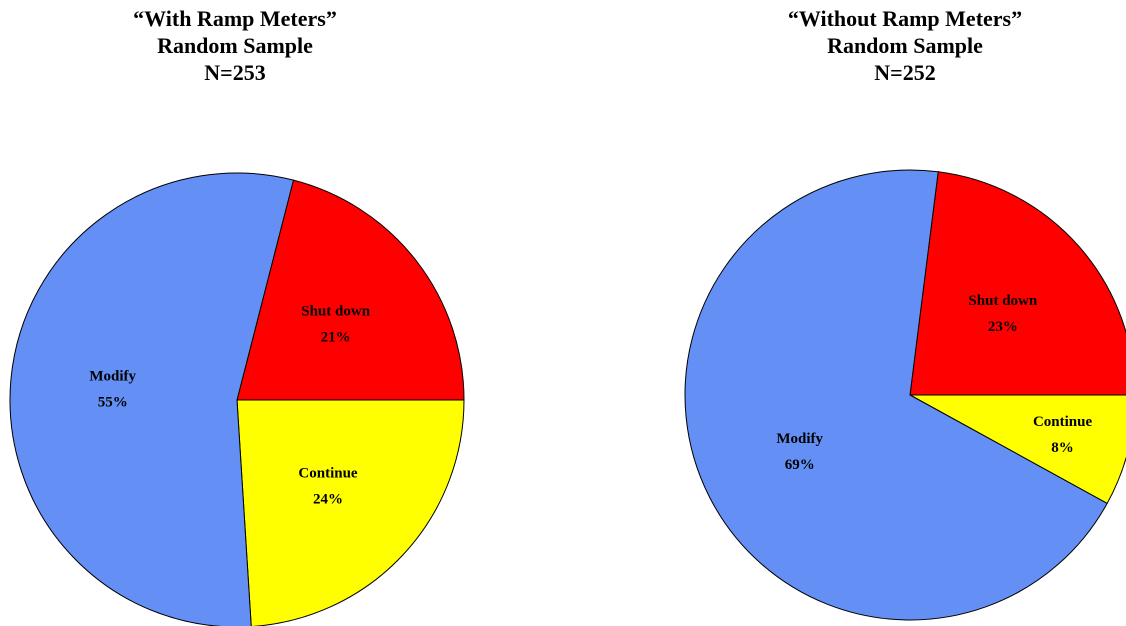 The width and height of the screenshot is (1126, 626). Describe the element at coordinates (1062, 448) in the screenshot. I see `slice-value-label: 8%` at that location.